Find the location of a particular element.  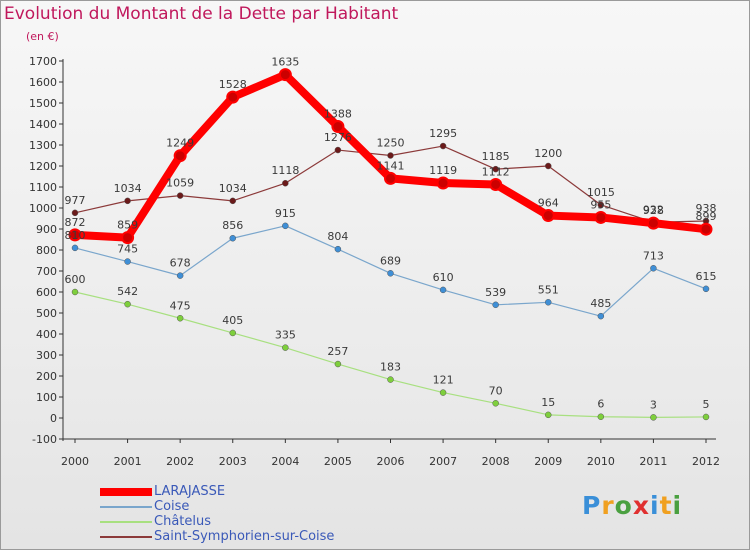

proxiti-logo: Proxiti is located at coordinates (632, 505).